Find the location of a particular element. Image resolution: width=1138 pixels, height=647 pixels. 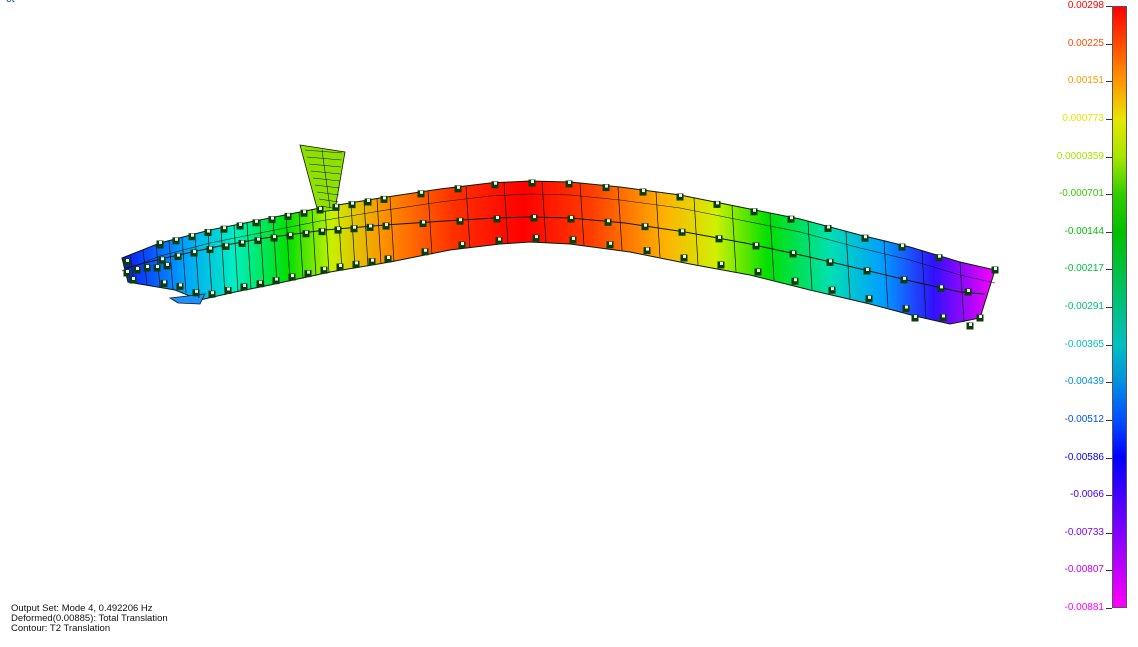

legend-label: 0.00225 is located at coordinates (1085, 43).